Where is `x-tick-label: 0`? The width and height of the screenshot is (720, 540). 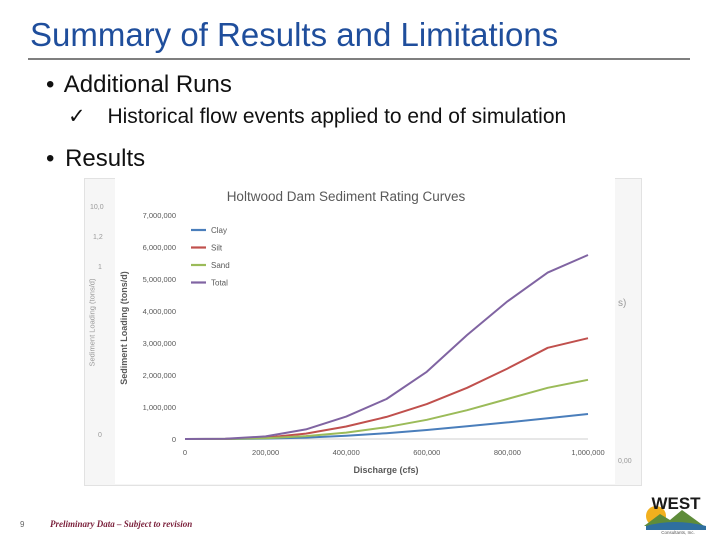 x-tick-label: 0 is located at coordinates (185, 452).